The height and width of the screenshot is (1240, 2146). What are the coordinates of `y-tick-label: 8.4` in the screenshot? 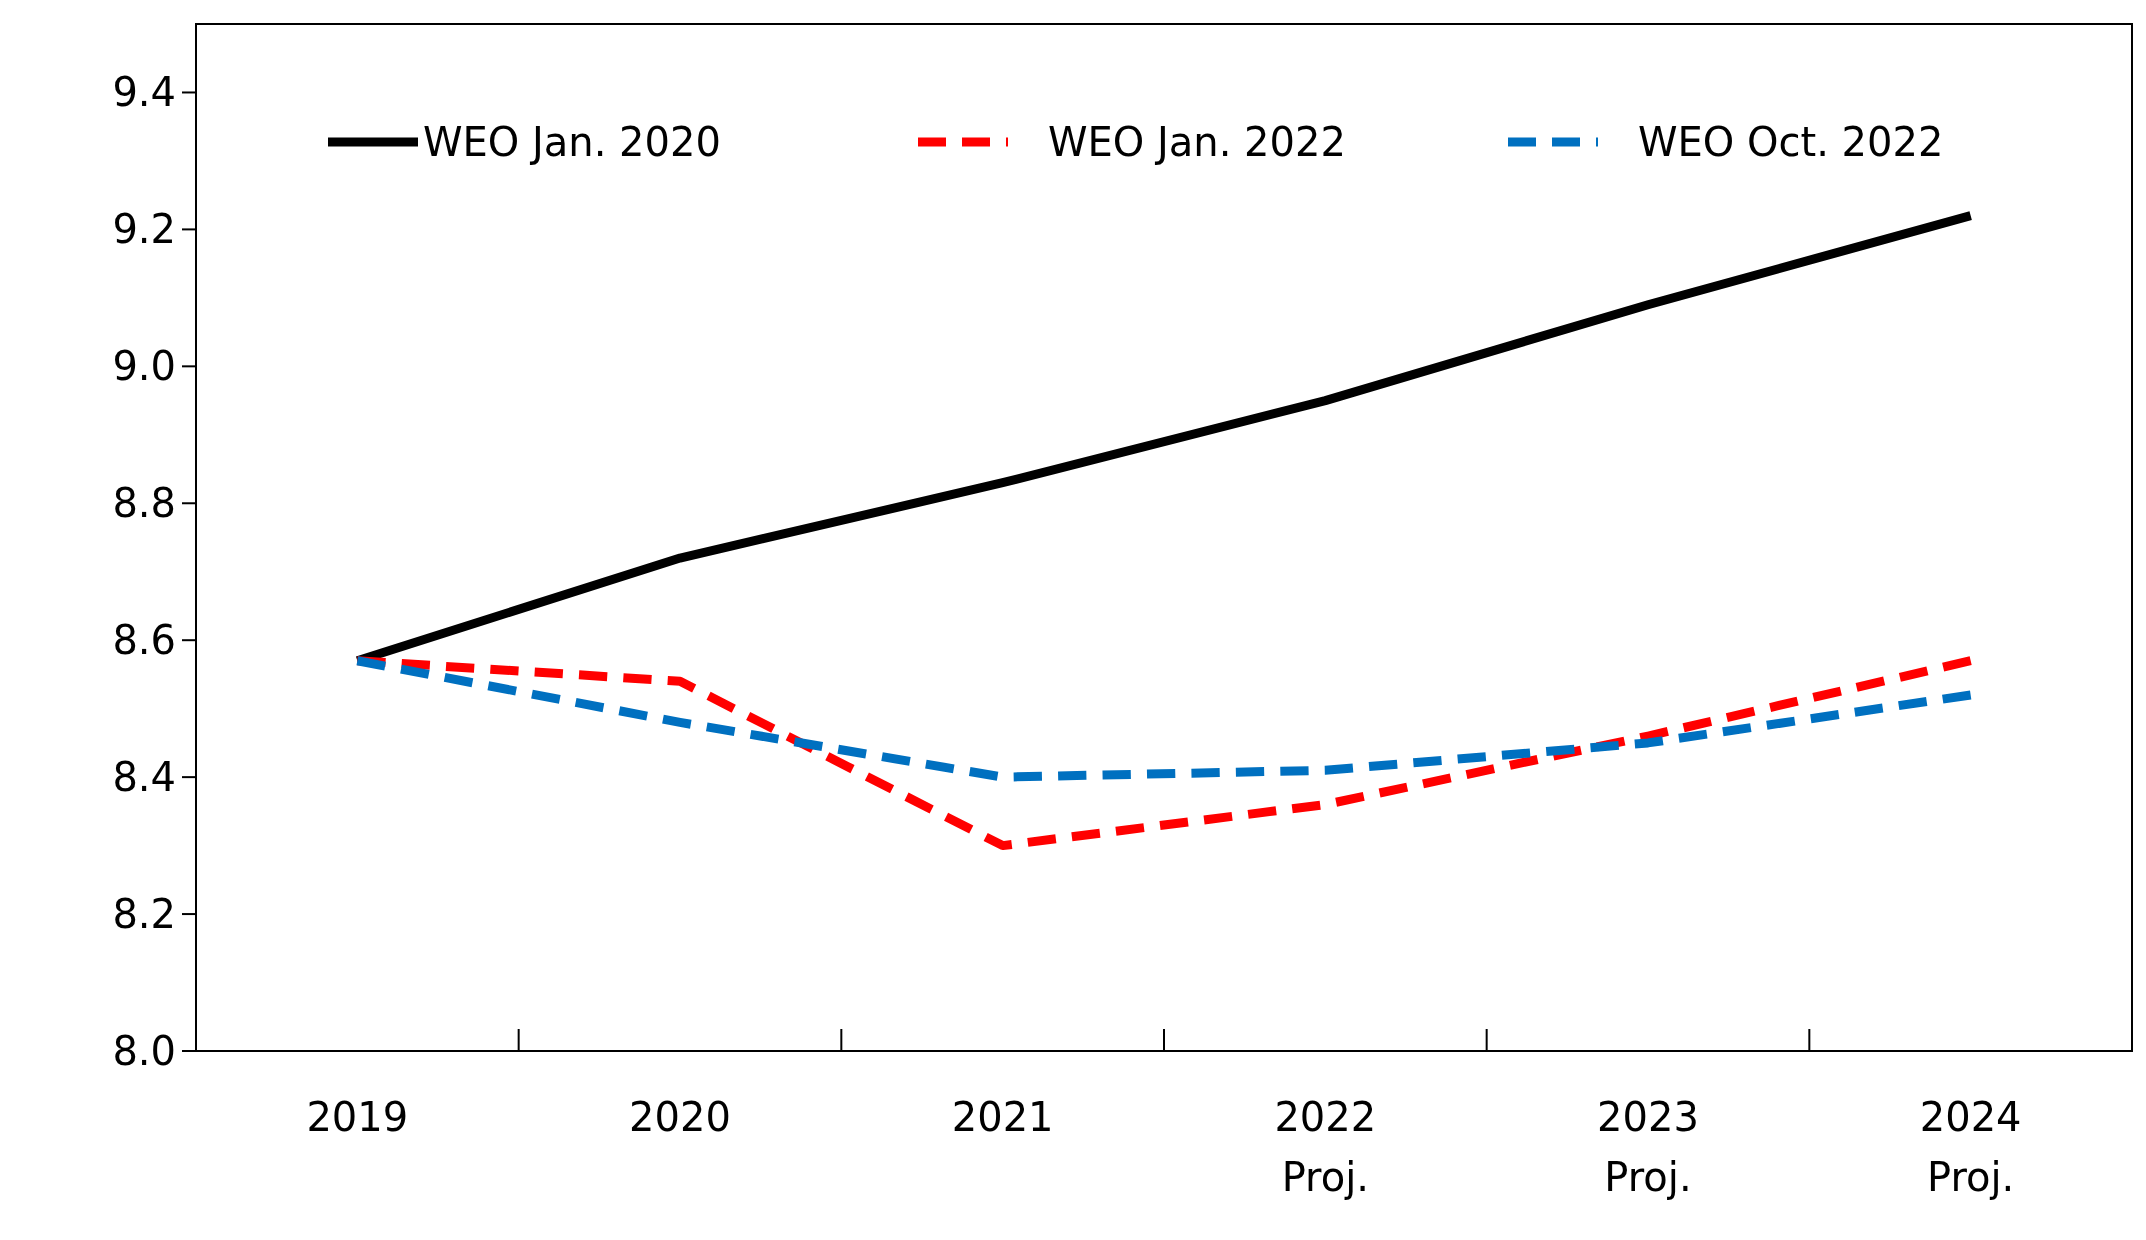 It's located at (144, 777).